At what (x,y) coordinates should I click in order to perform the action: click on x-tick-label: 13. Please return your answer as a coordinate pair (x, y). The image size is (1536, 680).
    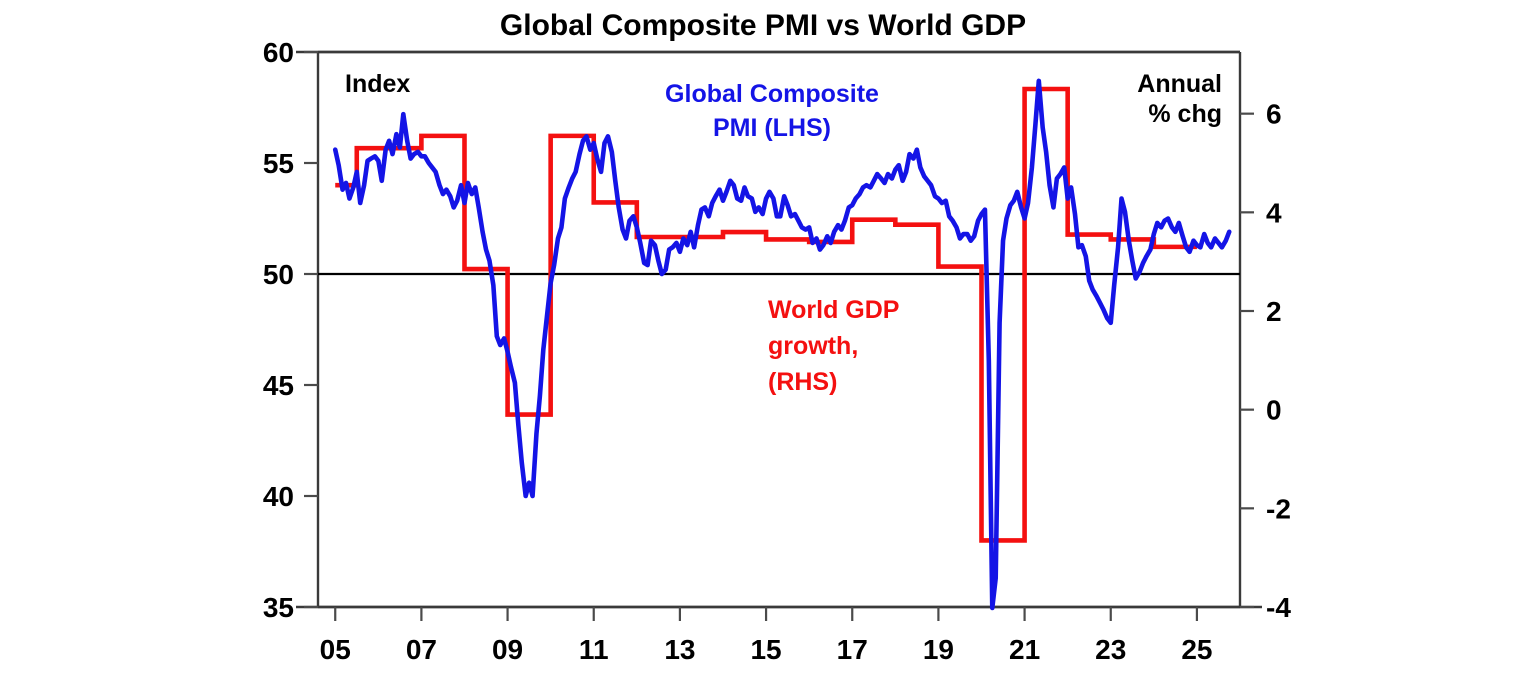
    Looking at the image, I should click on (679, 649).